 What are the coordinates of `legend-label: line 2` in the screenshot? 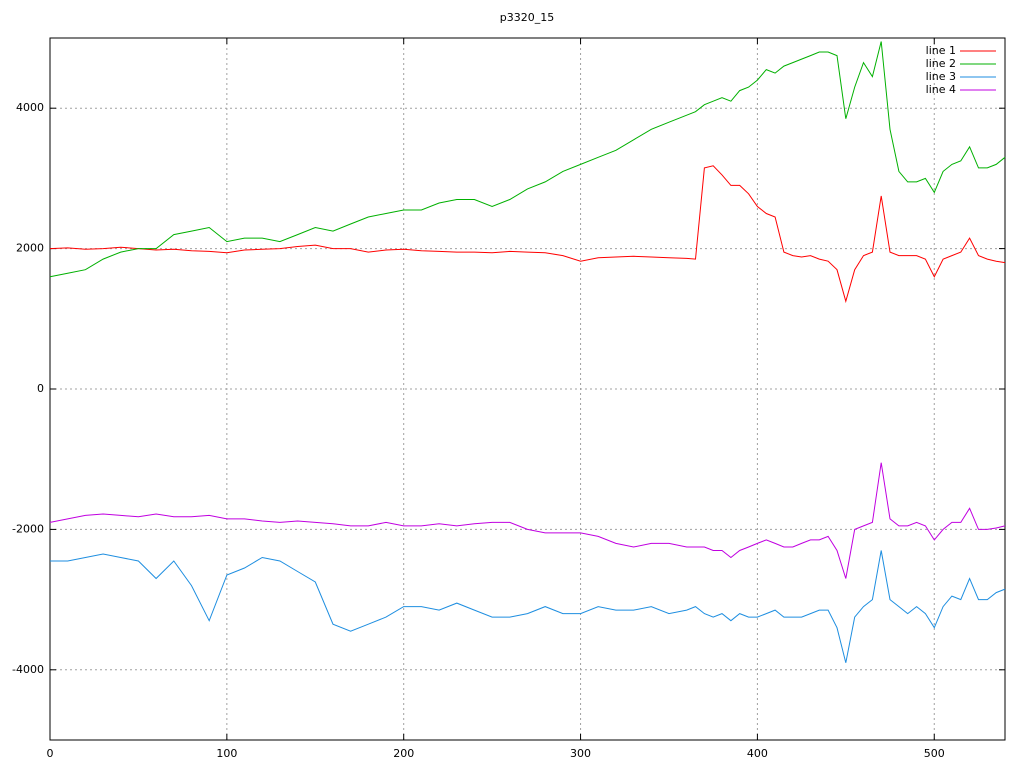 It's located at (941, 63).